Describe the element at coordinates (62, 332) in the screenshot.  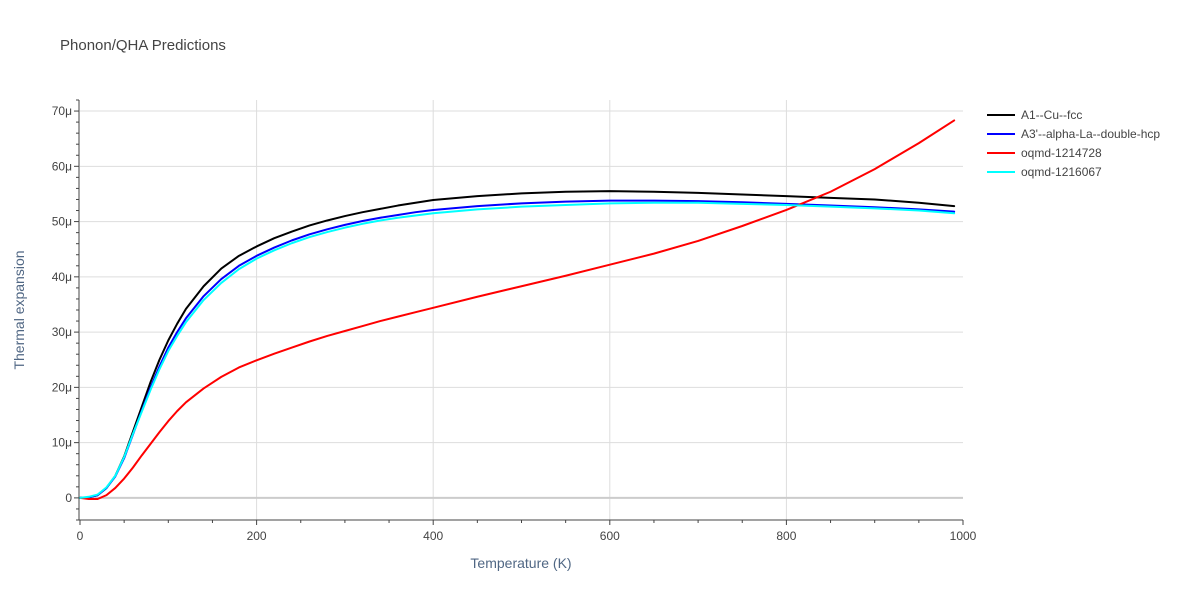
I see `y-tick-label: 30μ` at that location.